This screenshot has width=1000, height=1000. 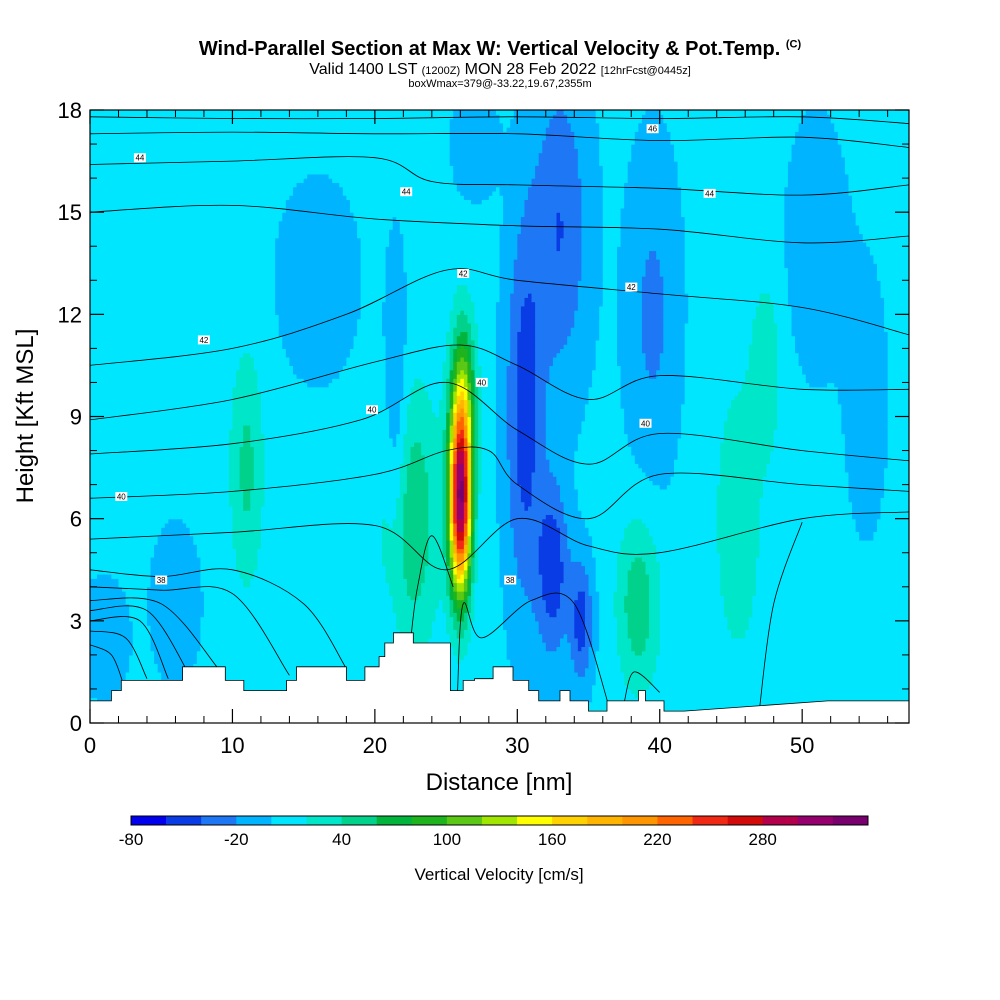 What do you see at coordinates (341, 839) in the screenshot?
I see `colorbar-tick-label: 40` at bounding box center [341, 839].